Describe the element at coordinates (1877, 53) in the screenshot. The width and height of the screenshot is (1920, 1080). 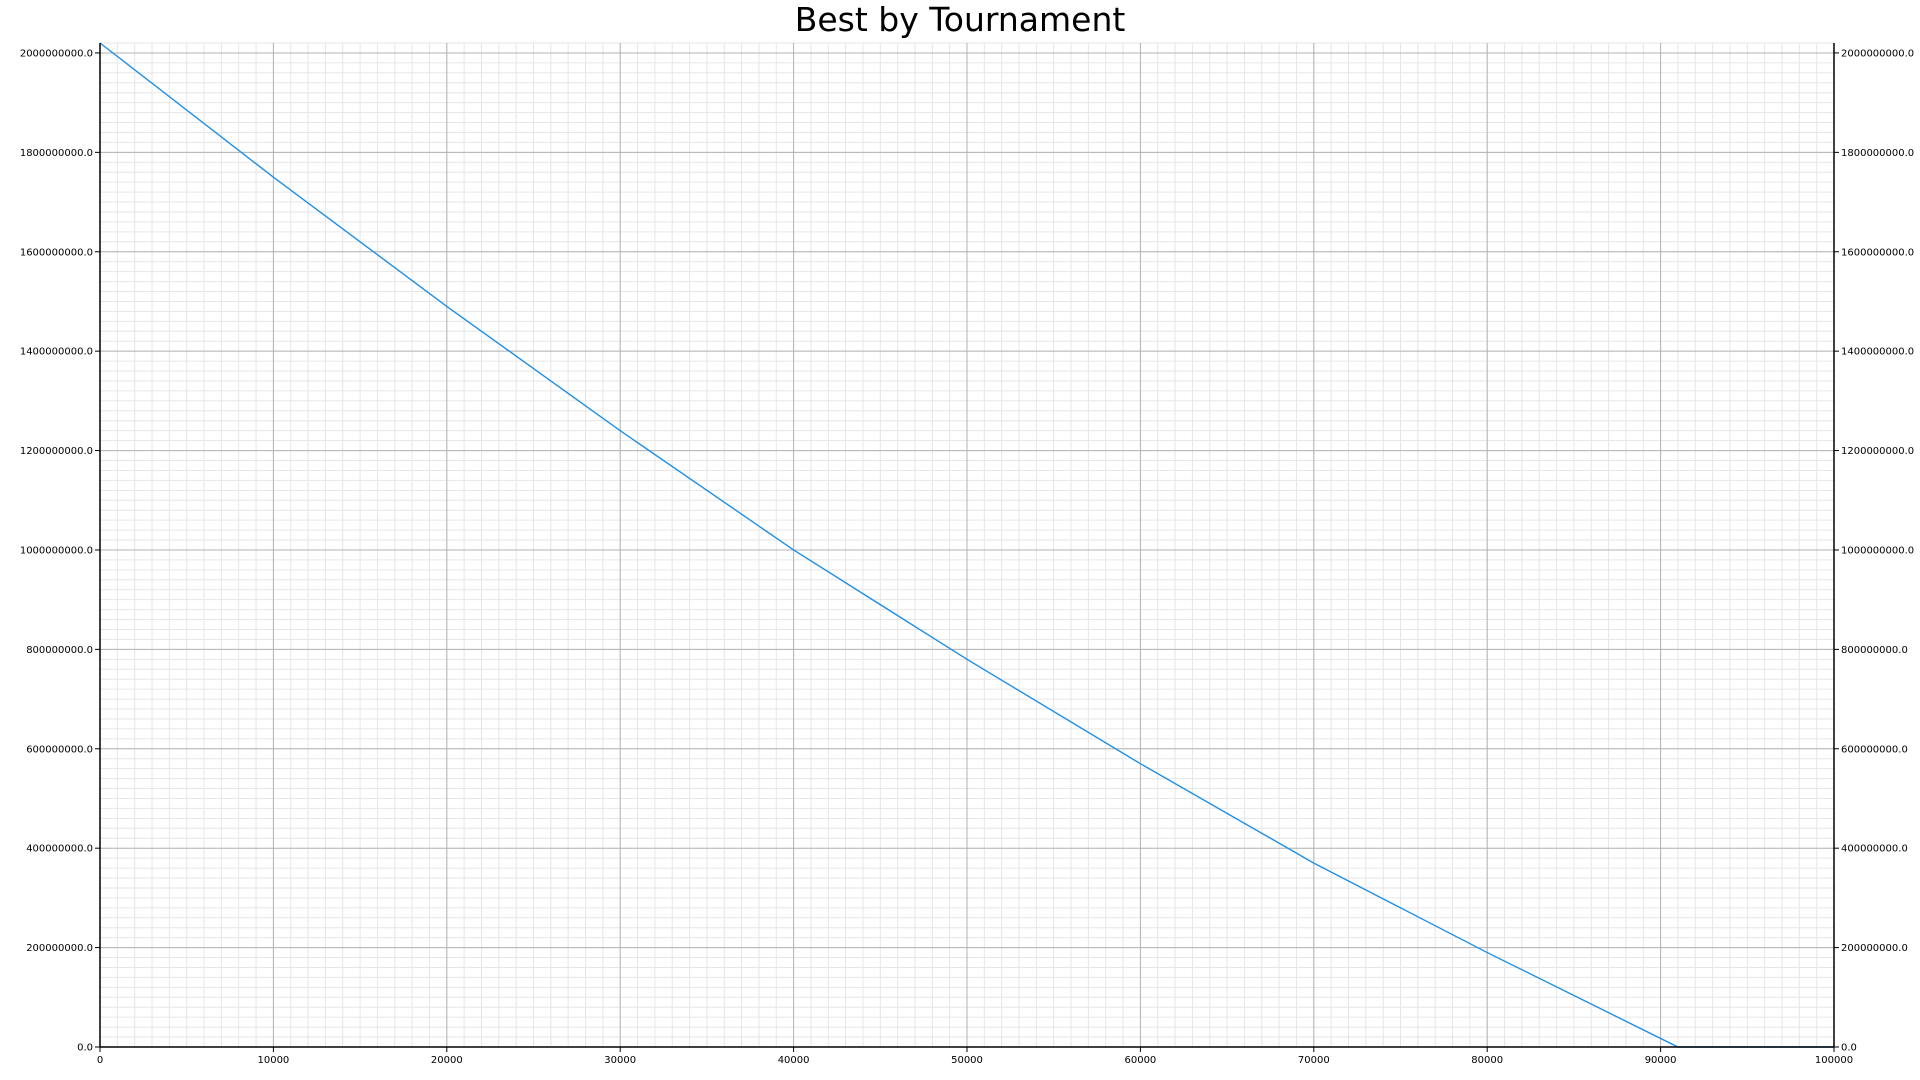
I see `y-tick-label-right: 2000000000.0` at that location.